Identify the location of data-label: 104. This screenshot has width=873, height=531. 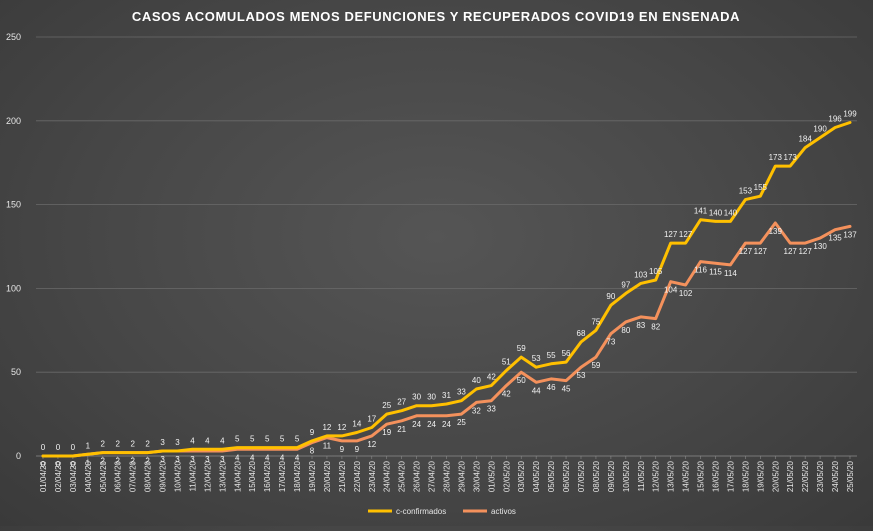
(671, 290).